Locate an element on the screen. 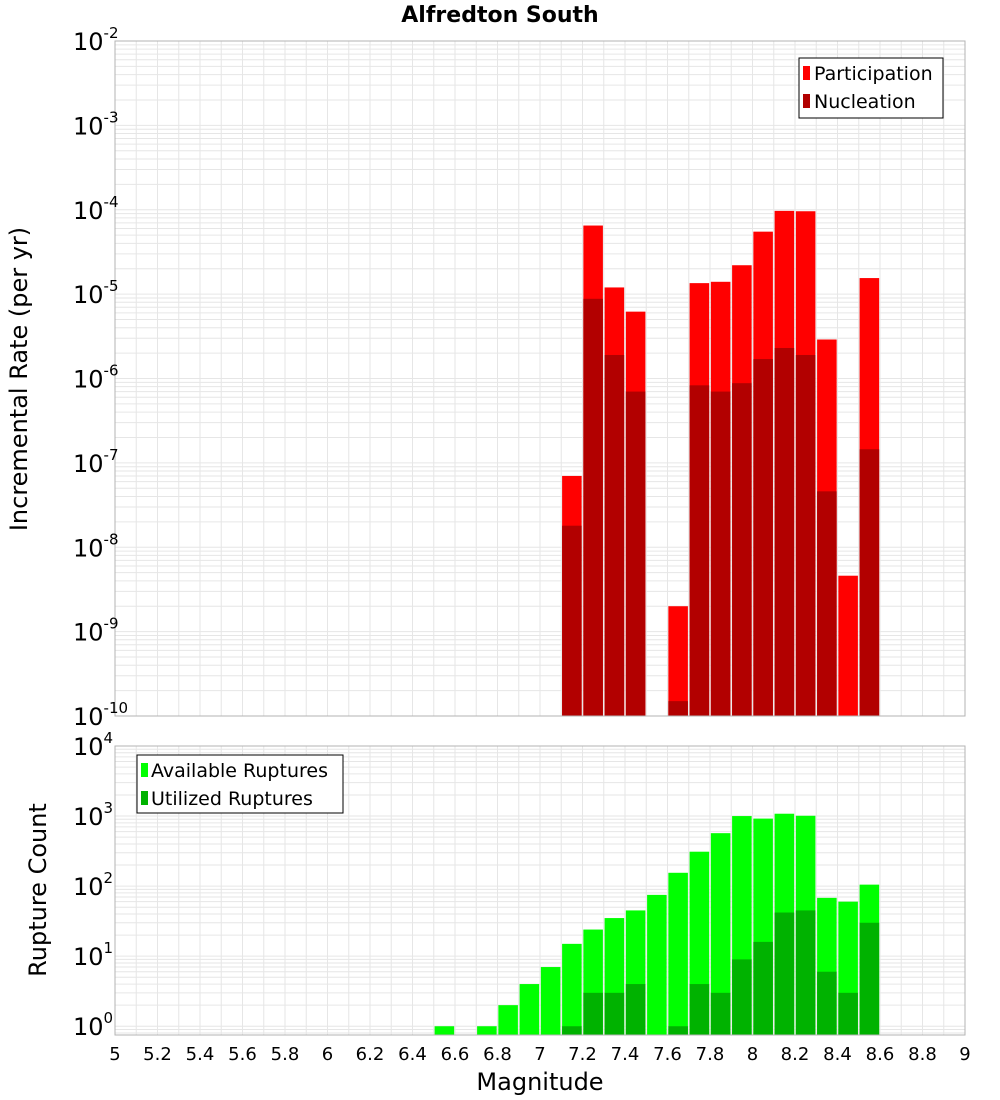 The width and height of the screenshot is (1000, 1100). bottom-y-tick-label: 10⁰ is located at coordinates (93, 1025).